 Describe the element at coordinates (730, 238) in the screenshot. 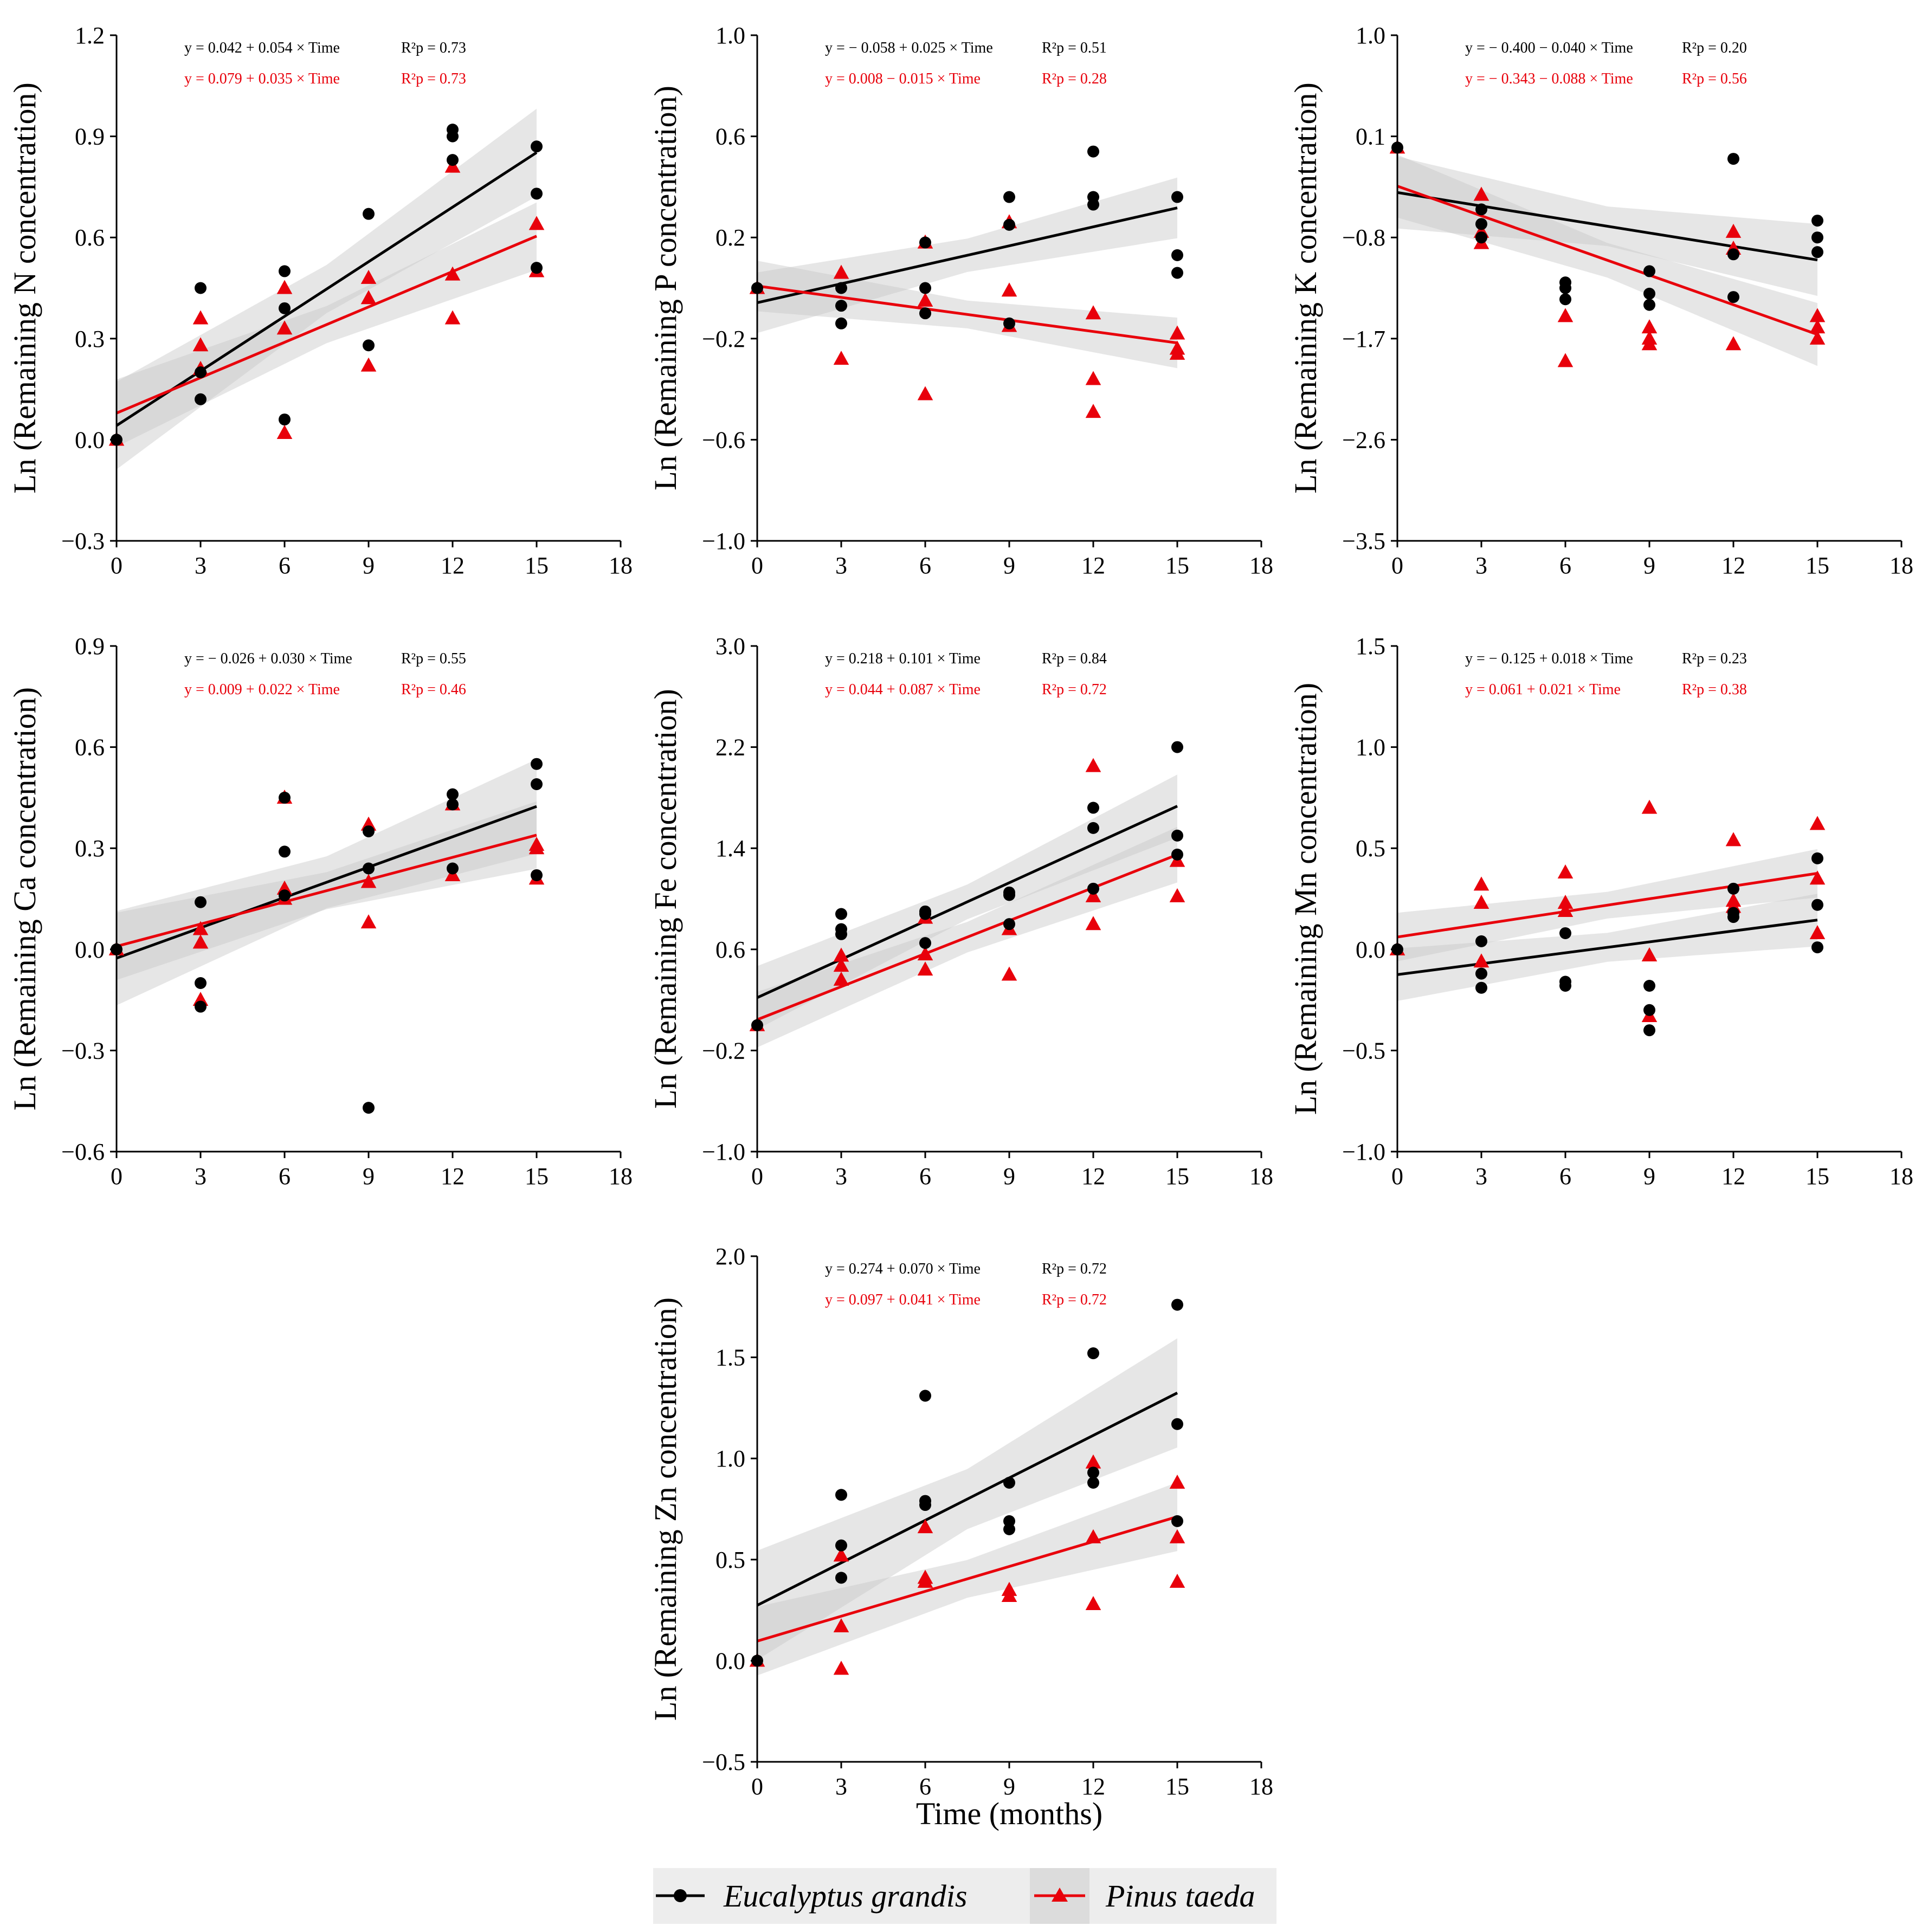

I see `y-tick-label-p: 0.2` at that location.